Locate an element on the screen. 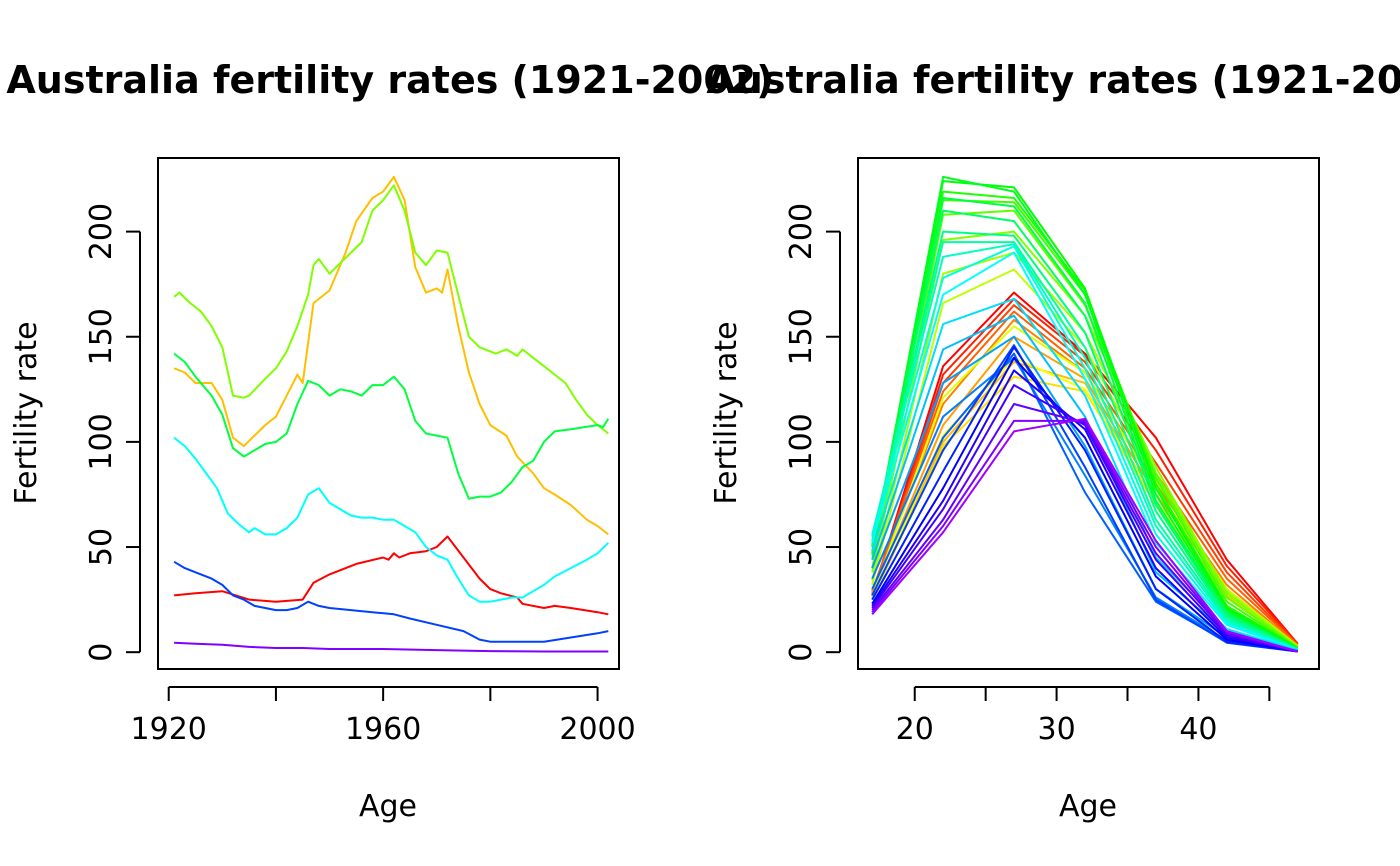  x-tick-label: 2000 is located at coordinates (597, 729).